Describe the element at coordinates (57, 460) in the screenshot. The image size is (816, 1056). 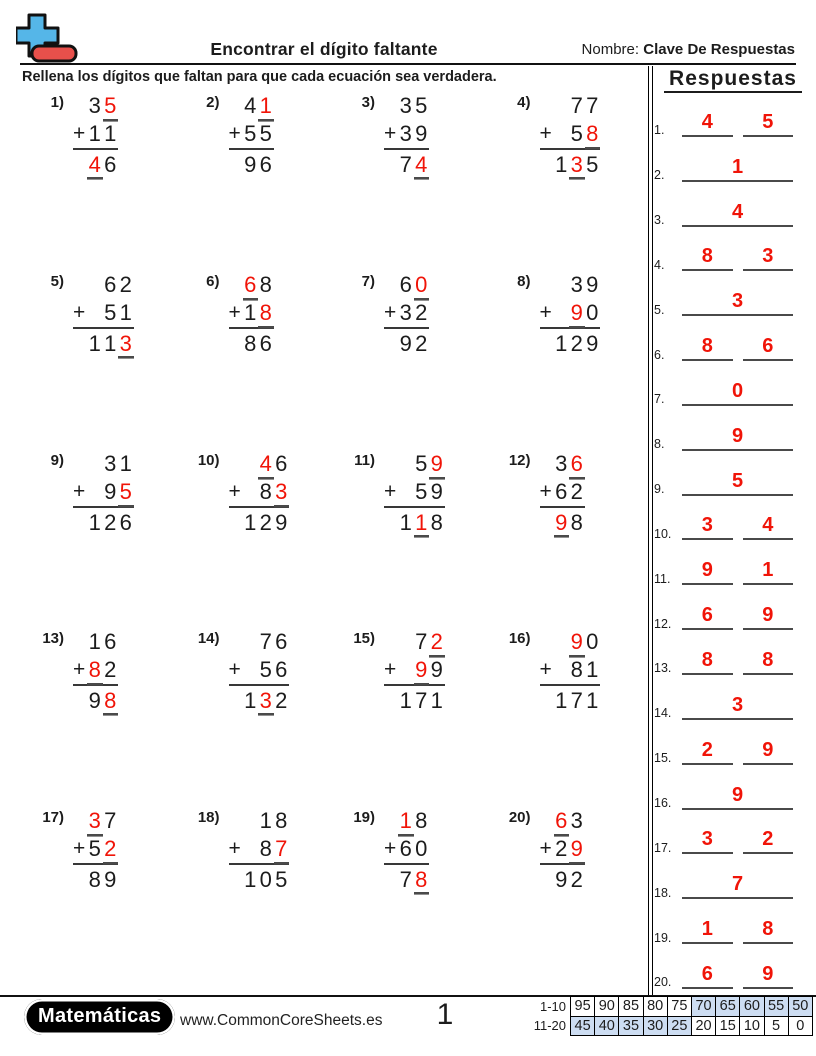
I see `problem-number: 9)` at that location.